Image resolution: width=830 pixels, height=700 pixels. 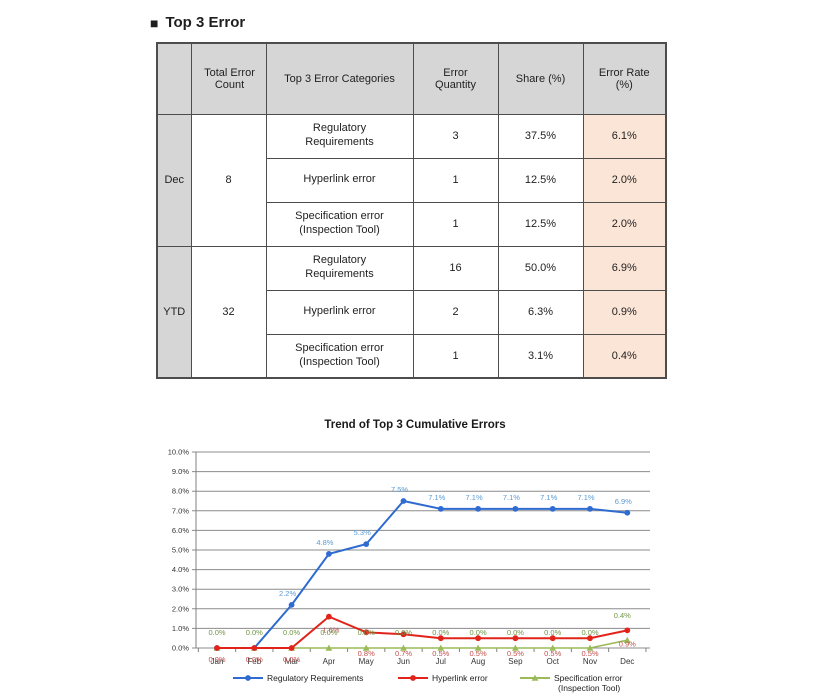 I want to click on error-quantity-cell: 1, so click(x=455, y=356).